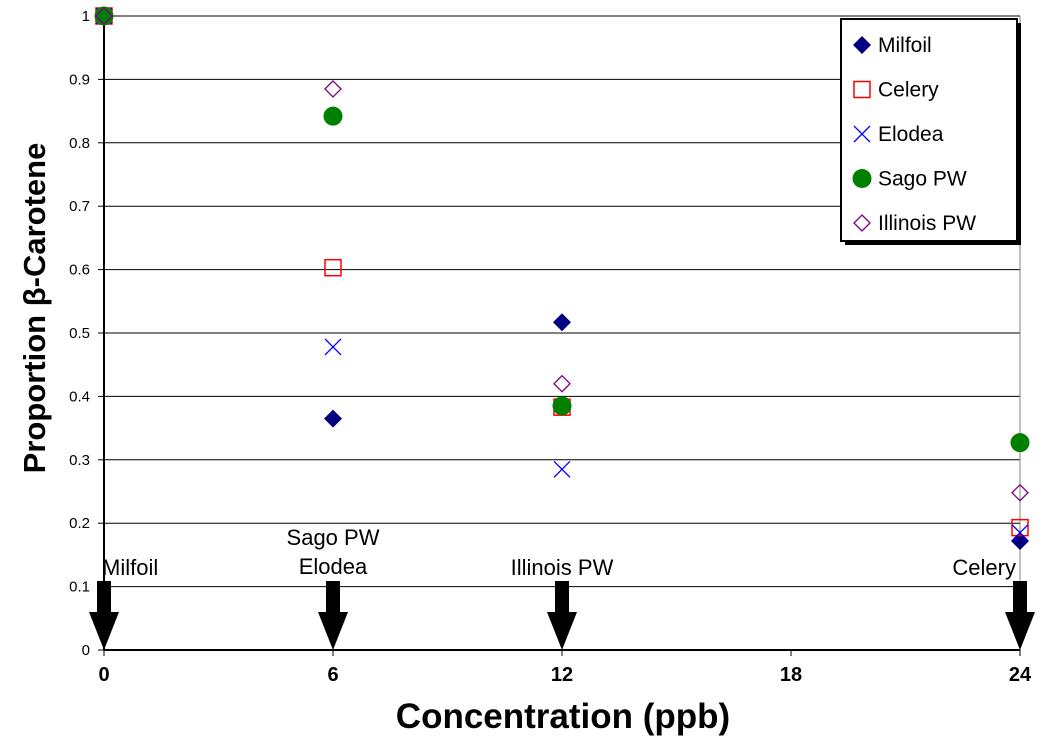  Describe the element at coordinates (79, 396) in the screenshot. I see `y-tick-label: 0.4` at that location.